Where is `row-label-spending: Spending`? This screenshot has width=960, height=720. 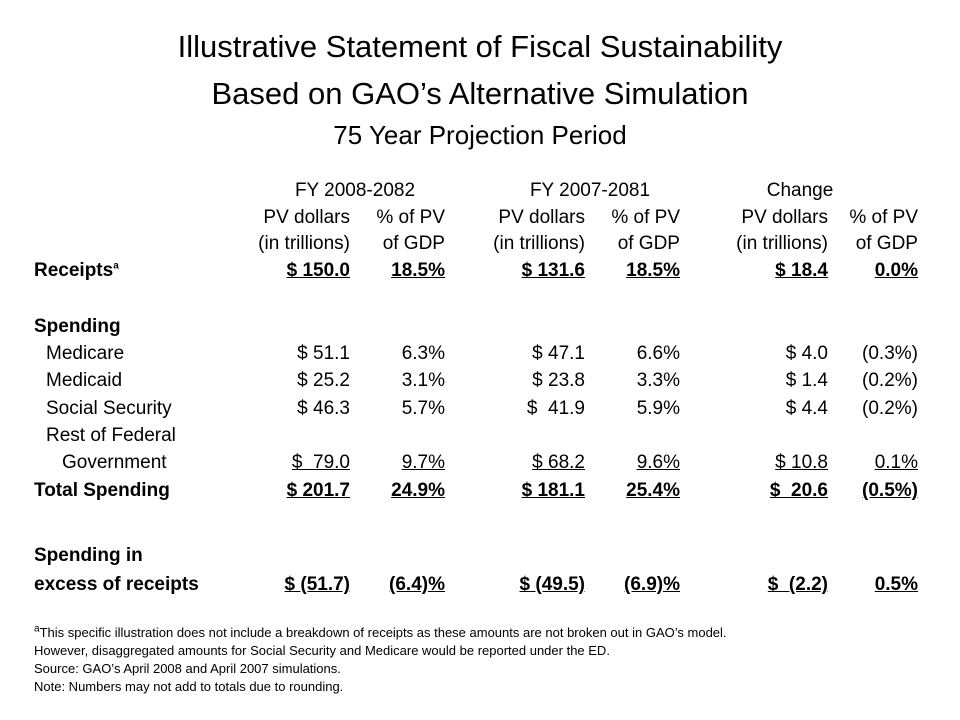
row-label-spending: Spending is located at coordinates (77, 326).